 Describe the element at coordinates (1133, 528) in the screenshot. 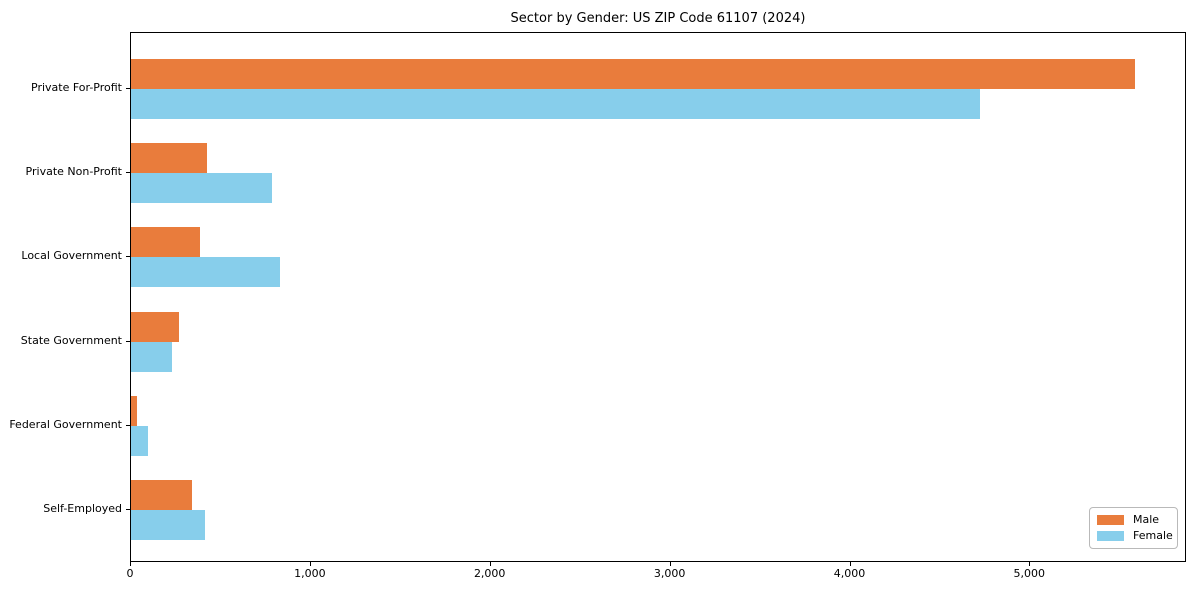

I see `legend: Male Female` at that location.